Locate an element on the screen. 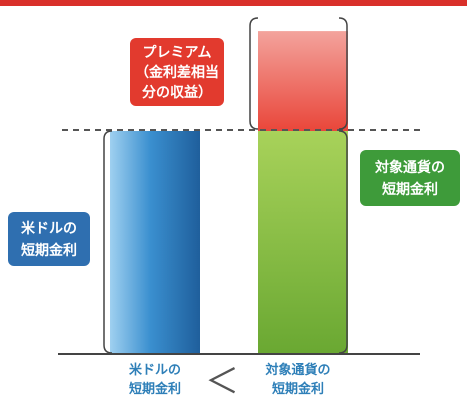  top-red-strip is located at coordinates (233, 3).